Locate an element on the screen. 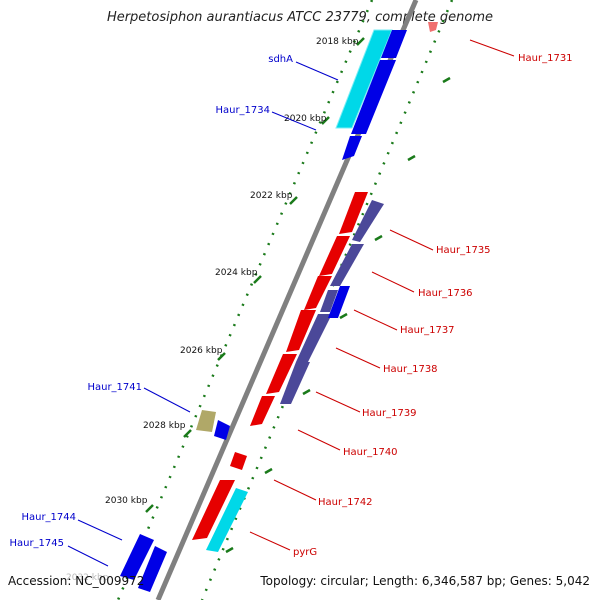 The image size is (600, 600). gene-label: Haur_1736 is located at coordinates (445, 293).